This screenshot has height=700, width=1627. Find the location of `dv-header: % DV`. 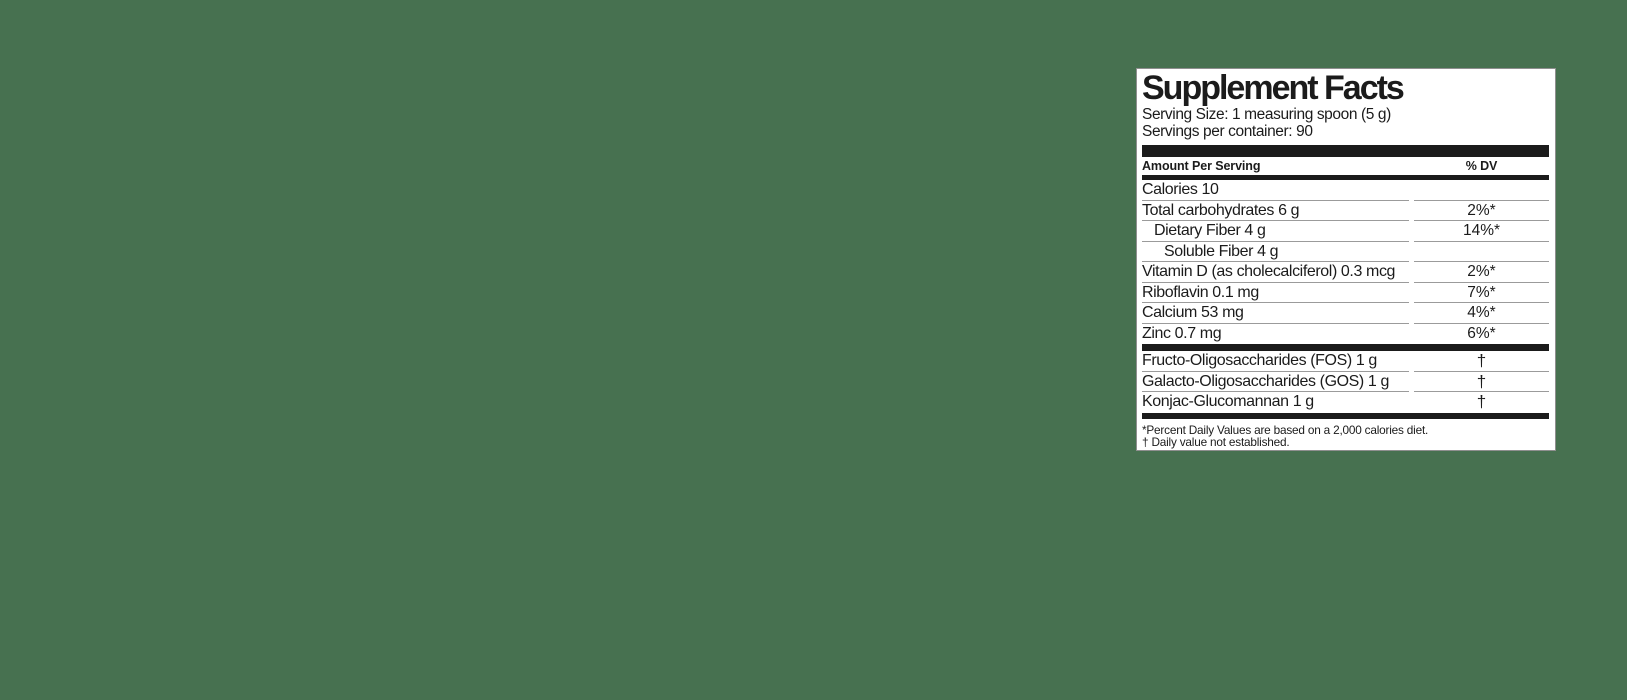

dv-header: % DV is located at coordinates (1481, 166).